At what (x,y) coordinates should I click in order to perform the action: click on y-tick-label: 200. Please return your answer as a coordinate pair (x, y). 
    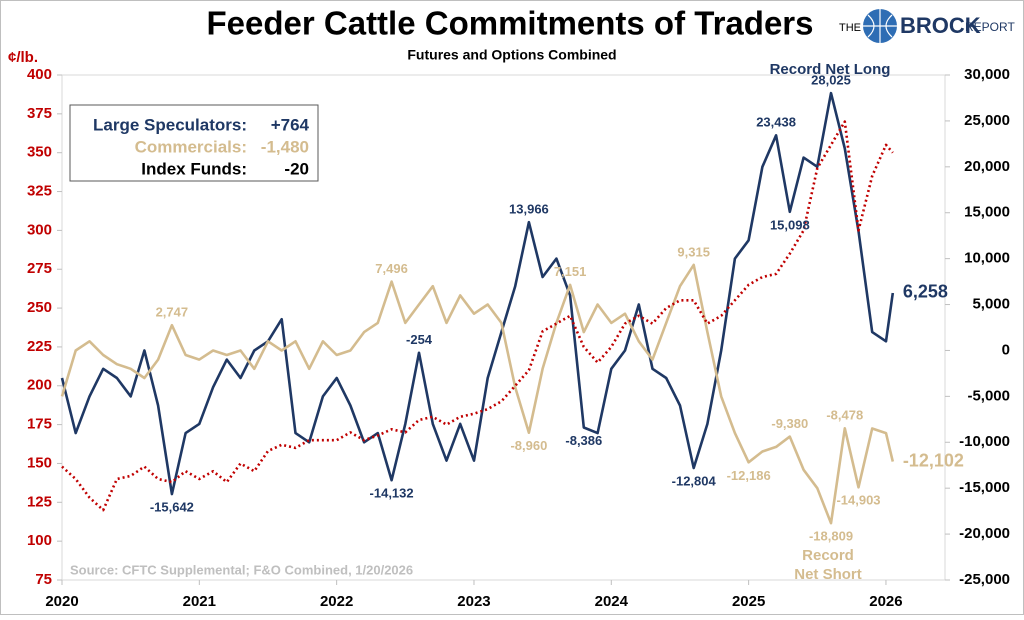
    Looking at the image, I should click on (39, 385).